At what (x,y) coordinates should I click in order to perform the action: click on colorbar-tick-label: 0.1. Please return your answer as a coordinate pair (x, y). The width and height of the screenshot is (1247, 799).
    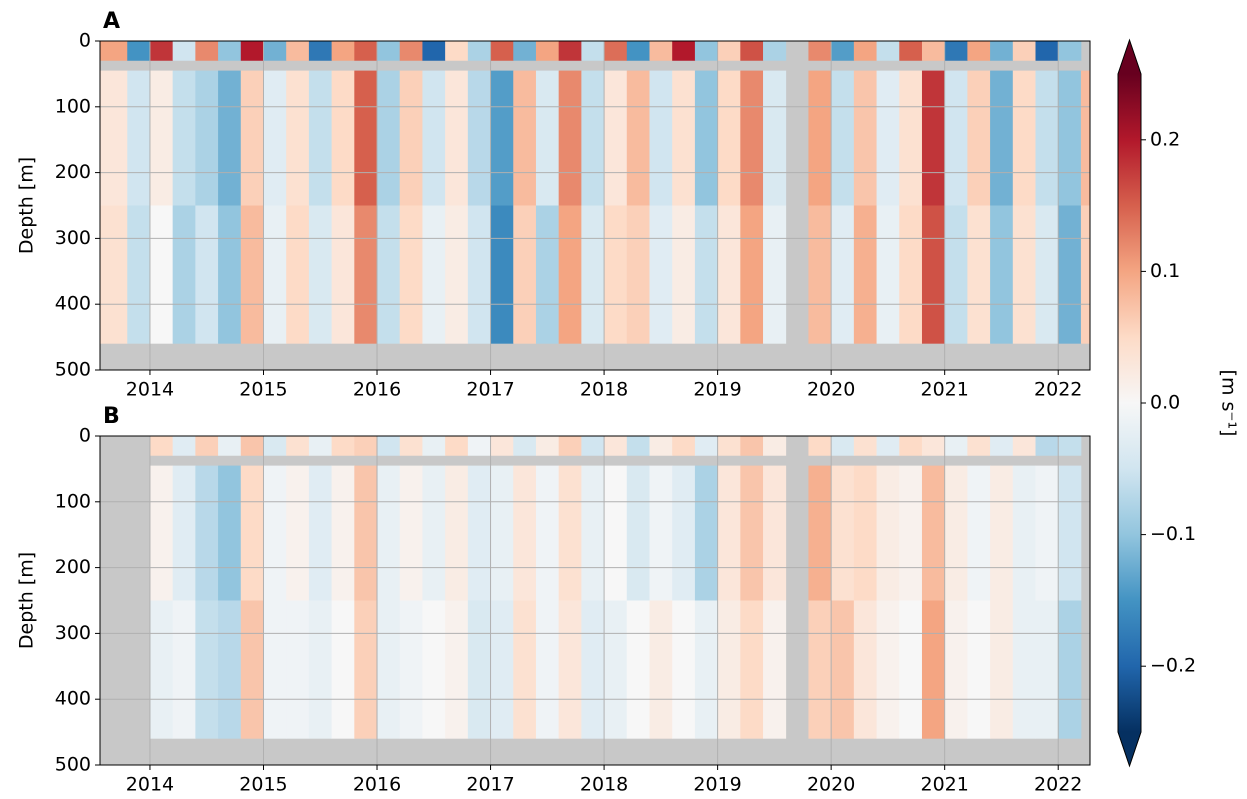
    Looking at the image, I should click on (1165, 271).